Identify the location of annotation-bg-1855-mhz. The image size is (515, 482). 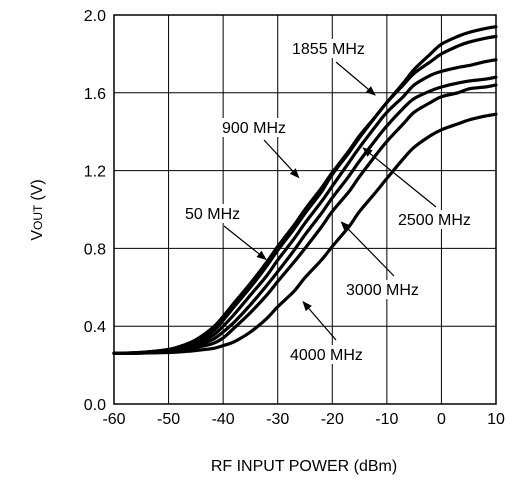
(329, 48).